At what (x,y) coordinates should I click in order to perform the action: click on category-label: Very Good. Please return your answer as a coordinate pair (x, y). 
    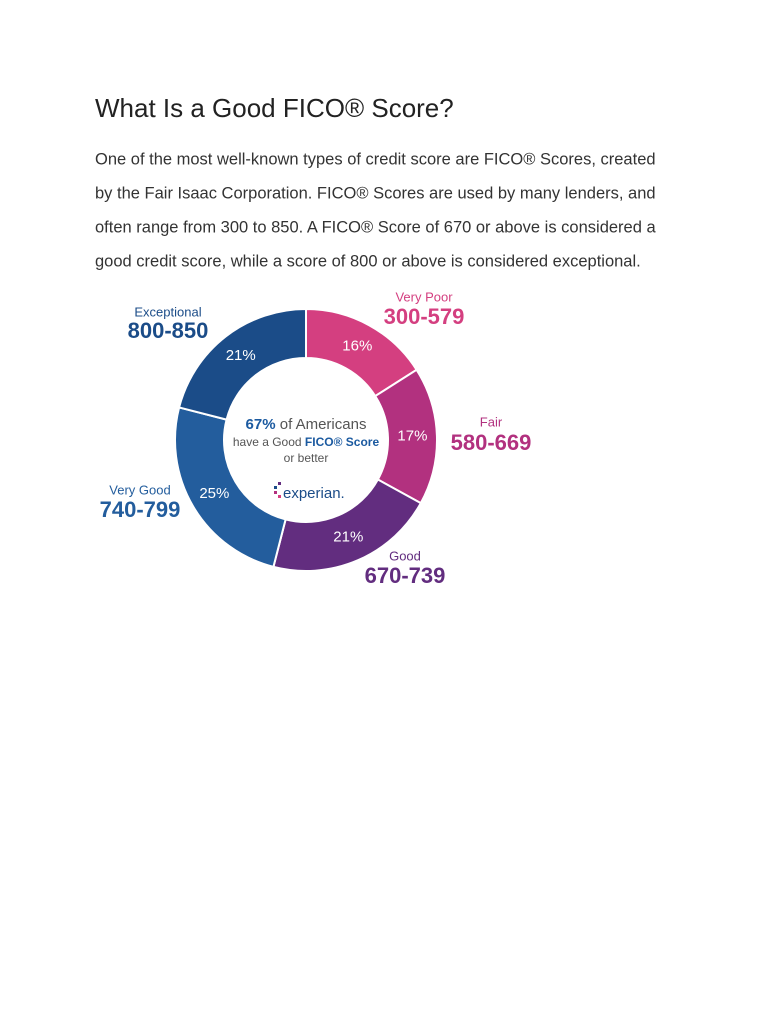
    Looking at the image, I should click on (139, 489).